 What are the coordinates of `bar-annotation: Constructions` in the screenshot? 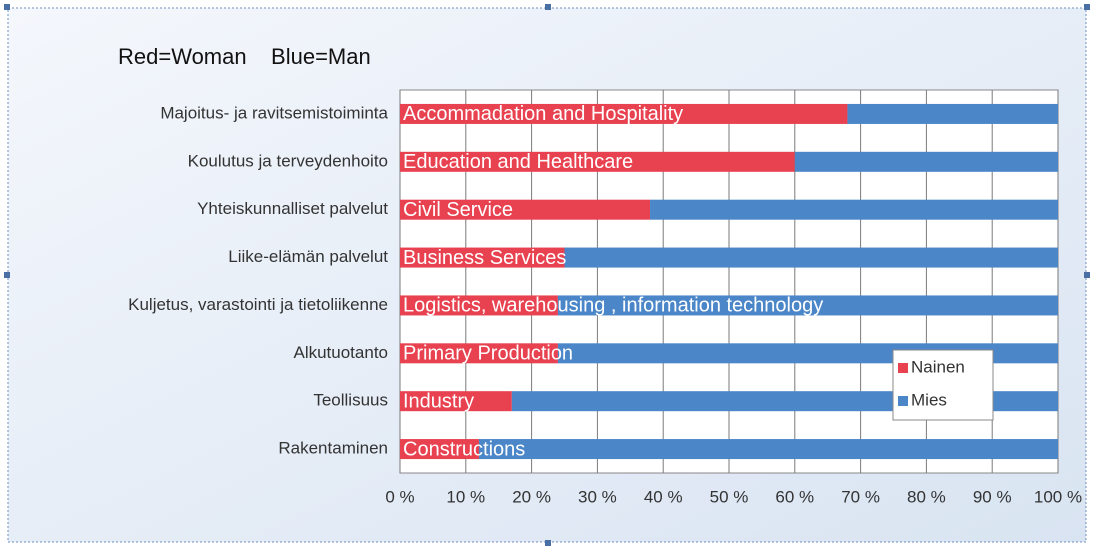 It's located at (464, 449).